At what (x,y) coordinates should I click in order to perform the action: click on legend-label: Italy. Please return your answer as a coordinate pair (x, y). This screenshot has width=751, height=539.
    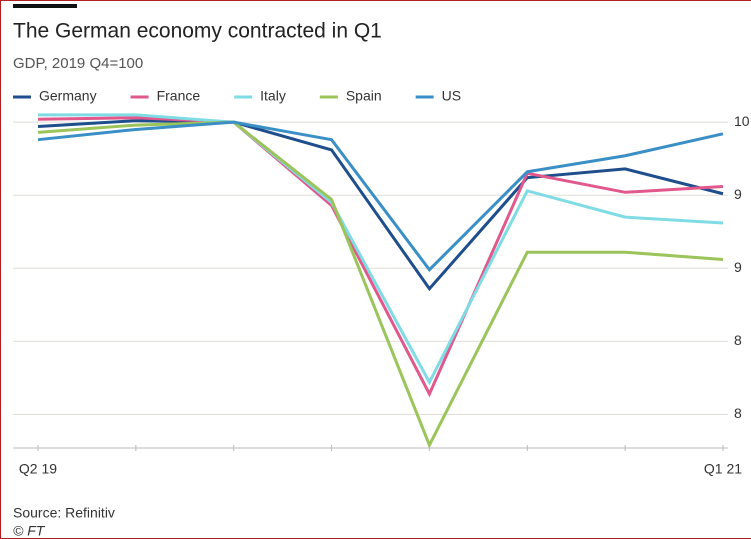
    Looking at the image, I should click on (273, 96).